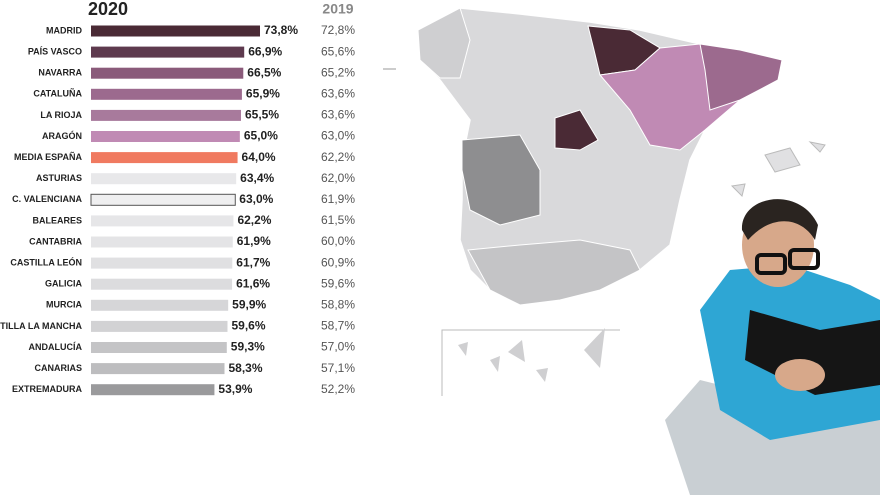 The image size is (880, 495). I want to click on value-label: 65,5%, so click(262, 115).